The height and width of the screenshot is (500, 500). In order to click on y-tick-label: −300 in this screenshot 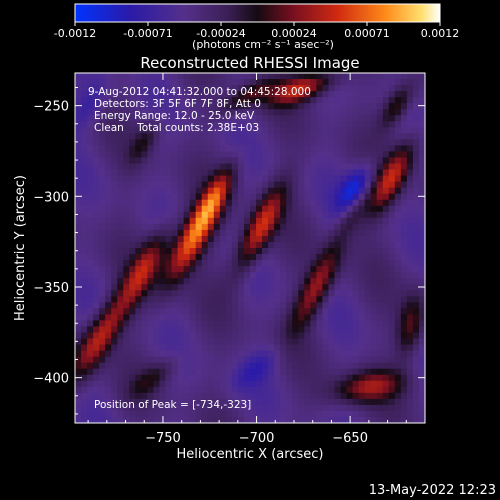, I will do `click(51, 197)`.